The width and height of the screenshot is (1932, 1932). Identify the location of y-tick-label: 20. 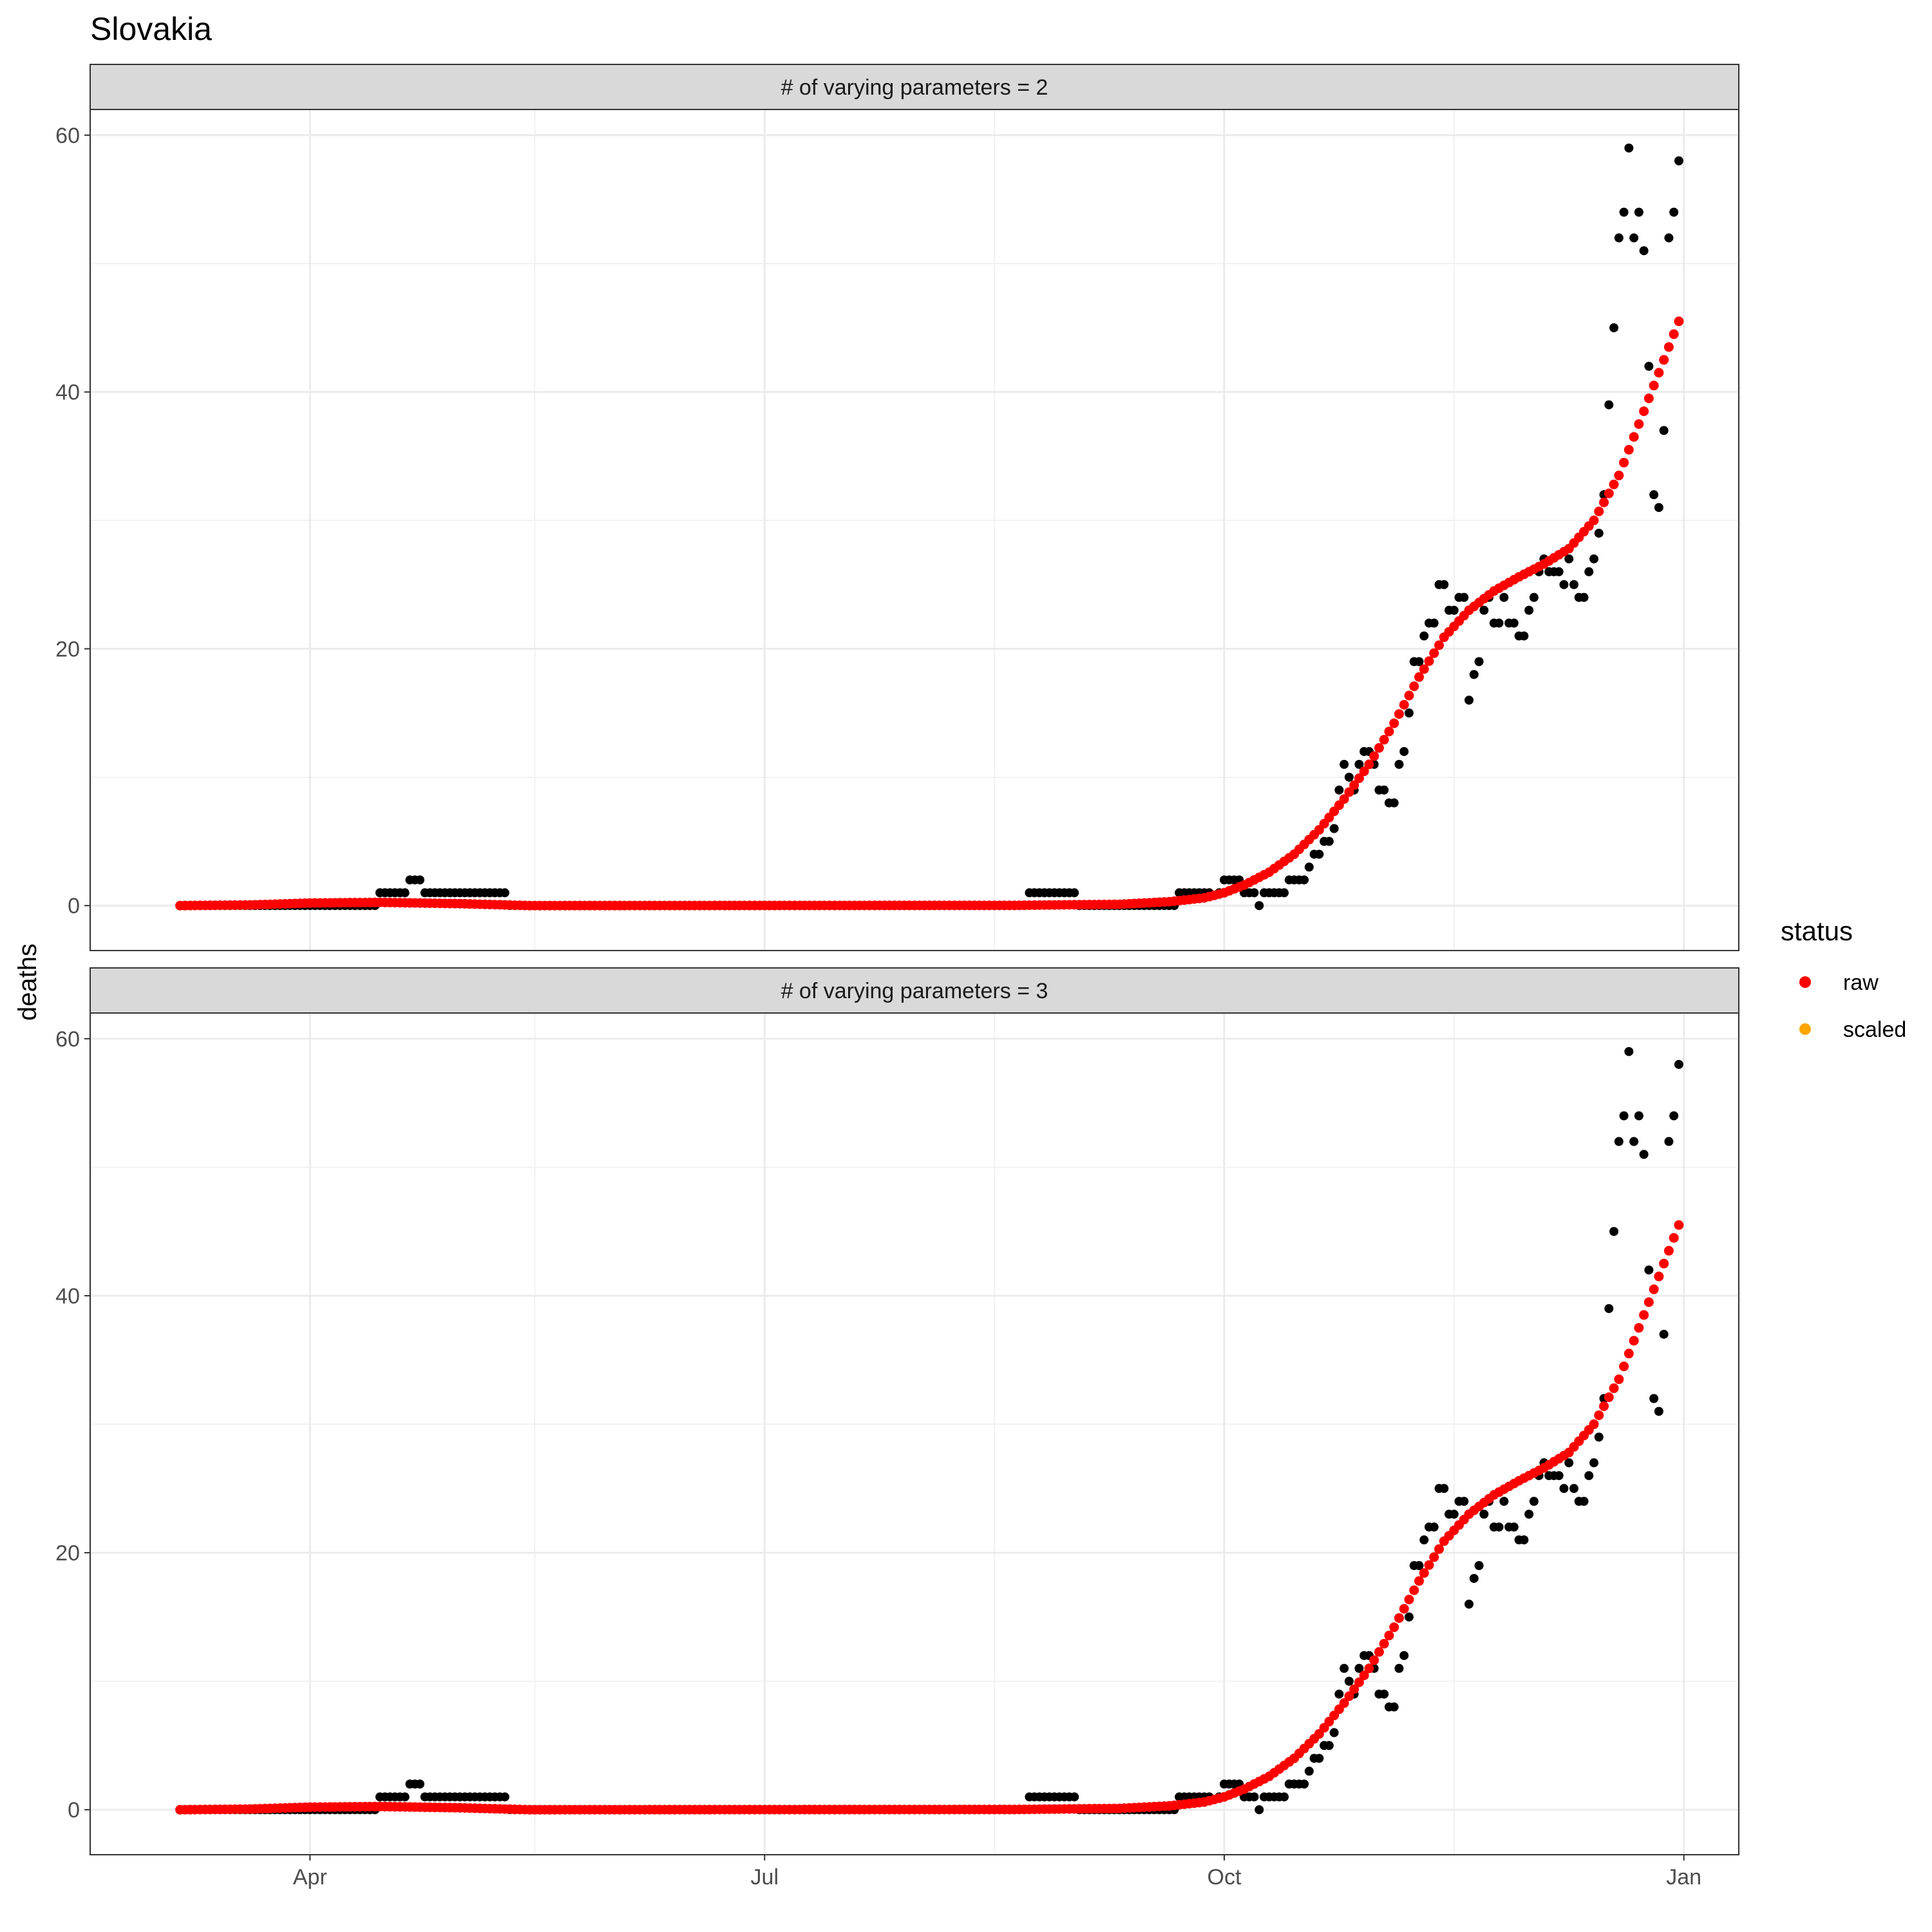
(67, 649).